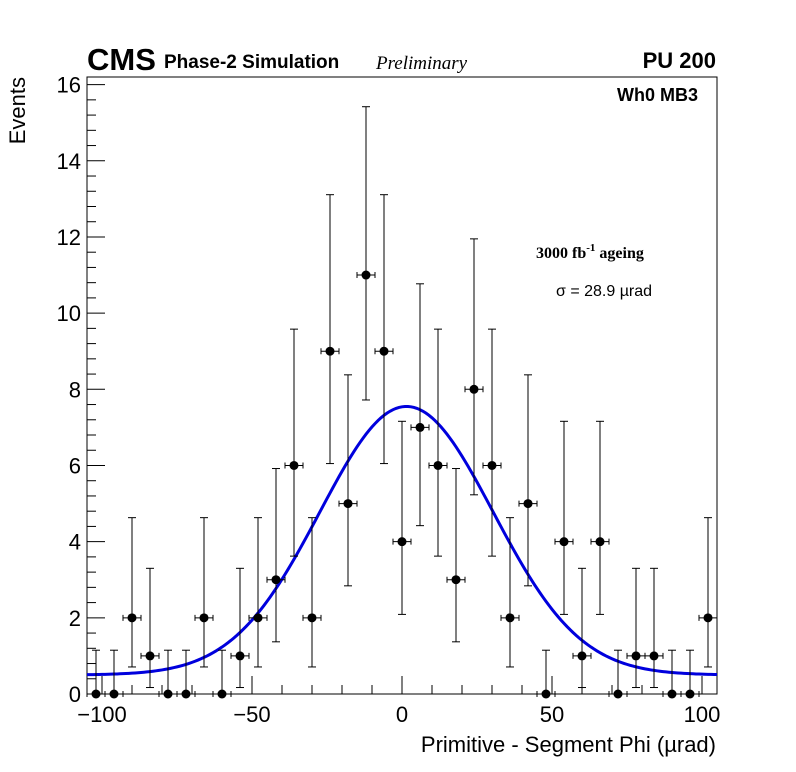  Describe the element at coordinates (561, 253) in the screenshot. I see `ageing-main: 3000 fb` at that location.